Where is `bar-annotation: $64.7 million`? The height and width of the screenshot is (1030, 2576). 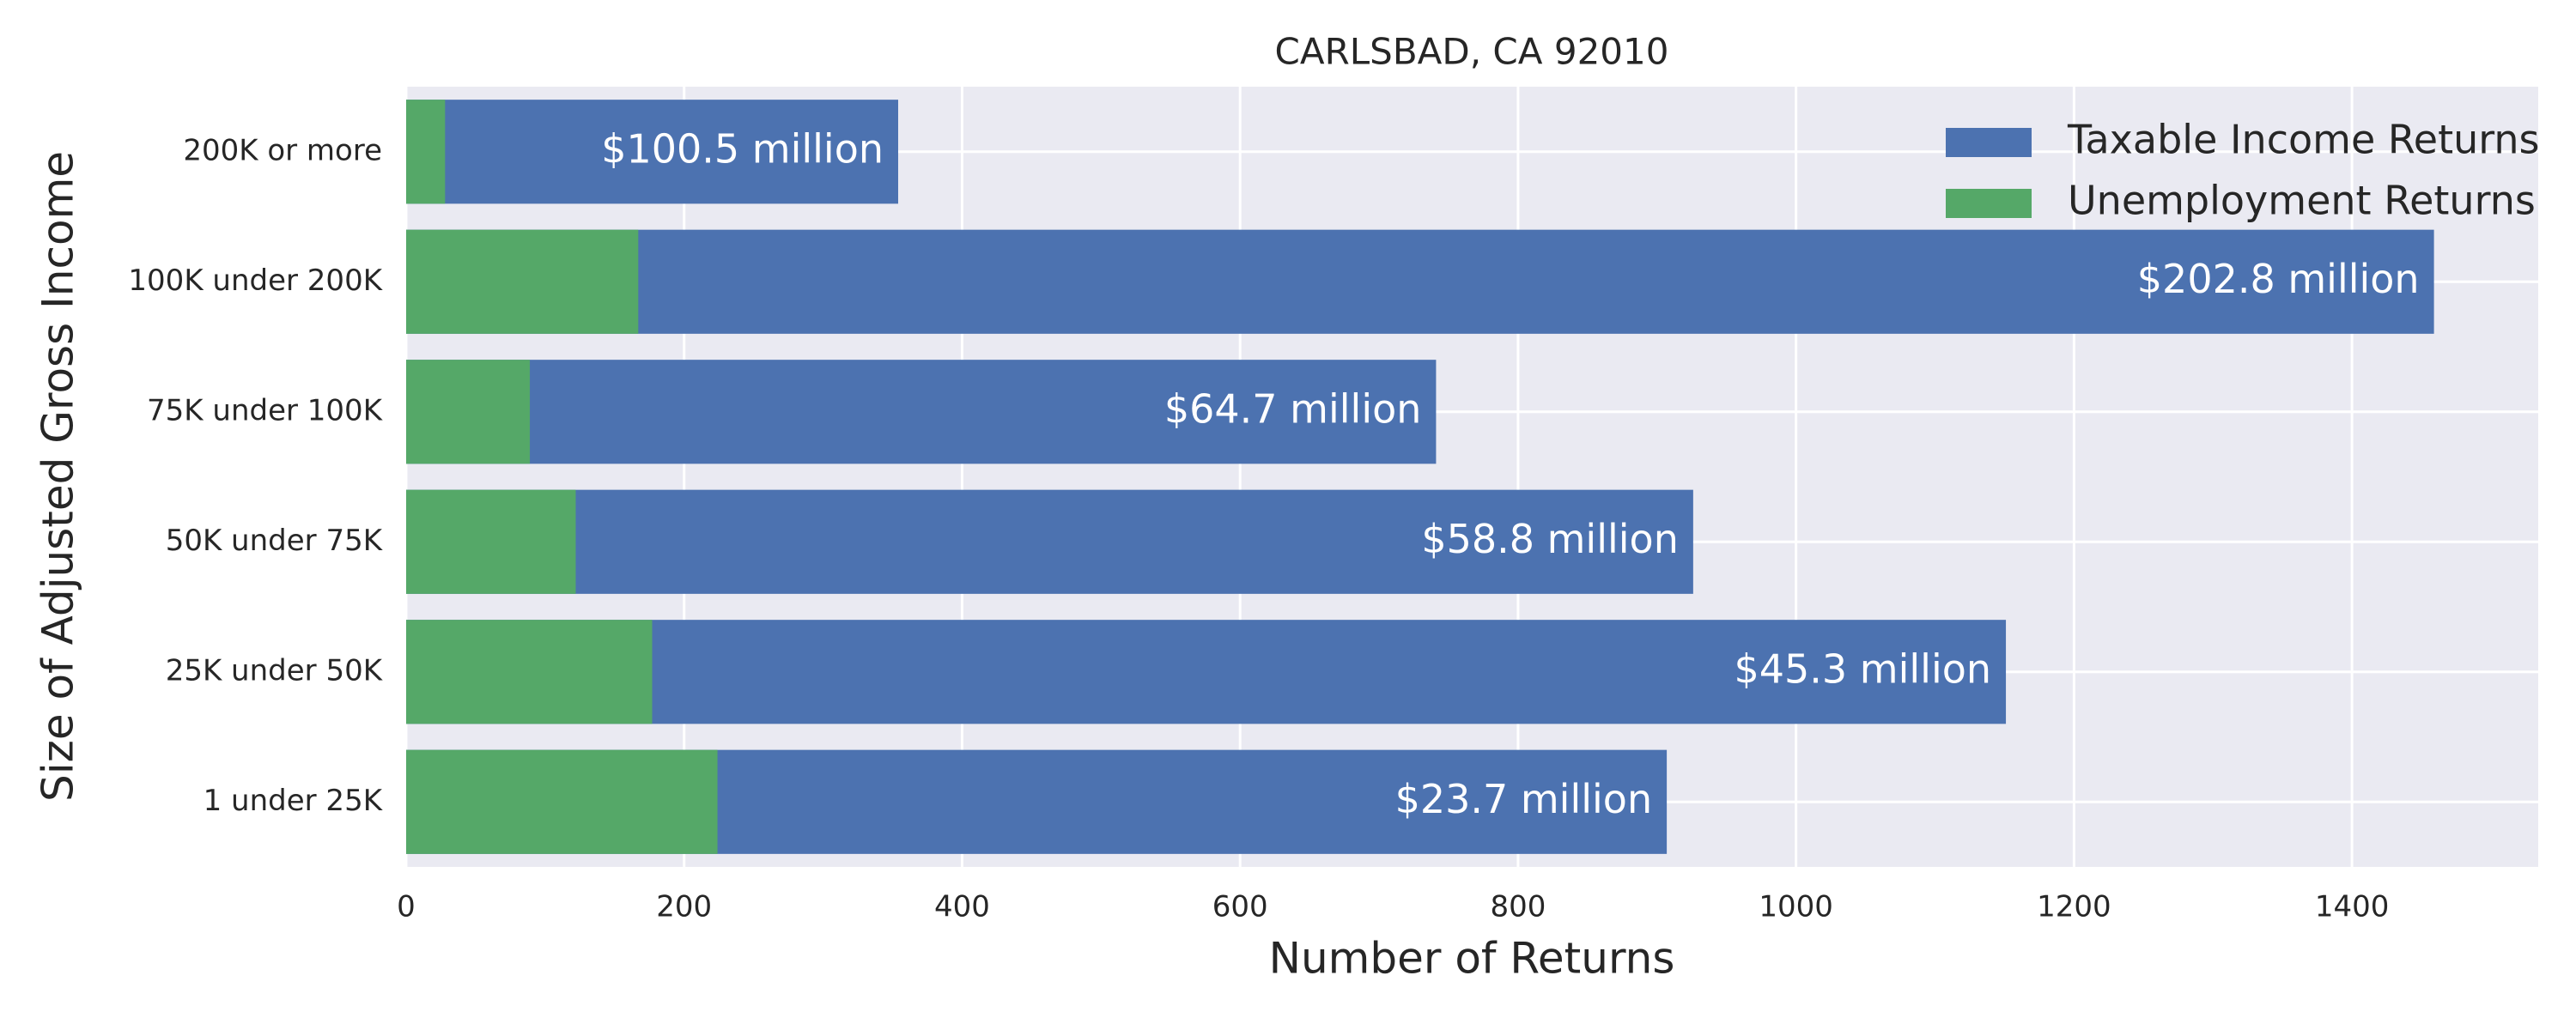 bar-annotation: $64.7 million is located at coordinates (1293, 408).